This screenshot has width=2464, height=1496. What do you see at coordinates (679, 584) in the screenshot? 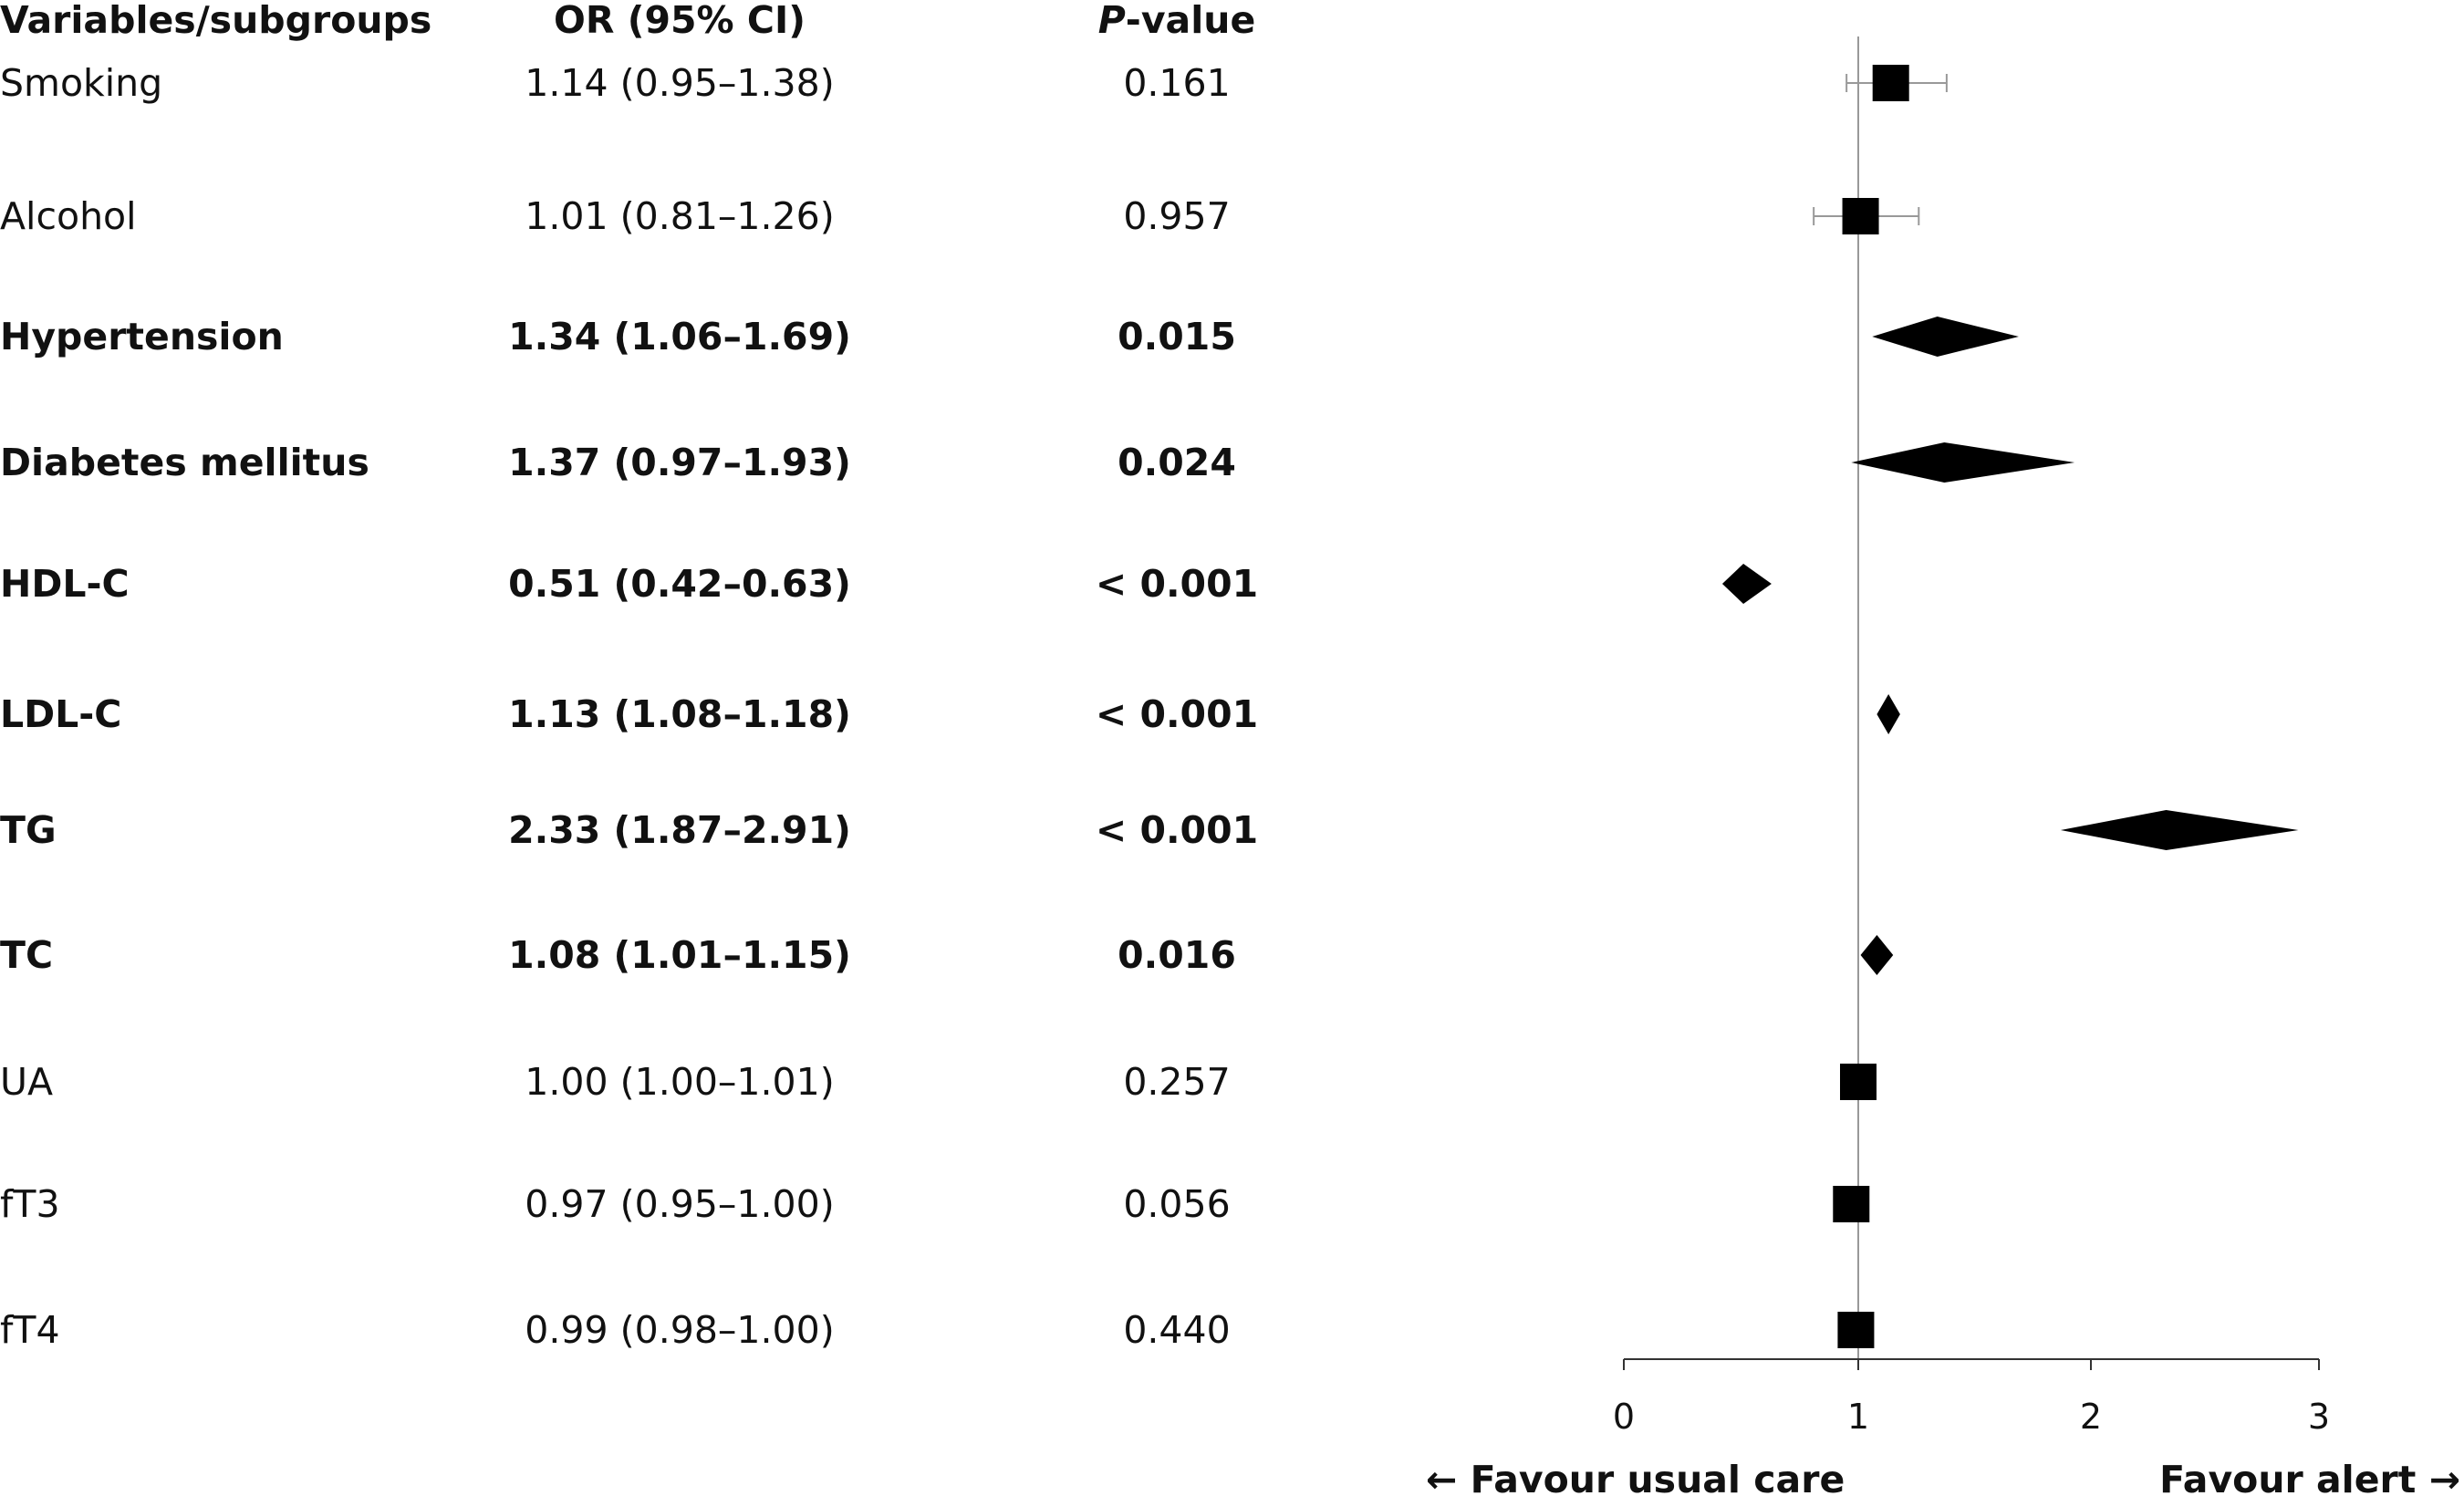
I see `row-or-ci: 0.51 (0.42–0.63)` at bounding box center [679, 584].